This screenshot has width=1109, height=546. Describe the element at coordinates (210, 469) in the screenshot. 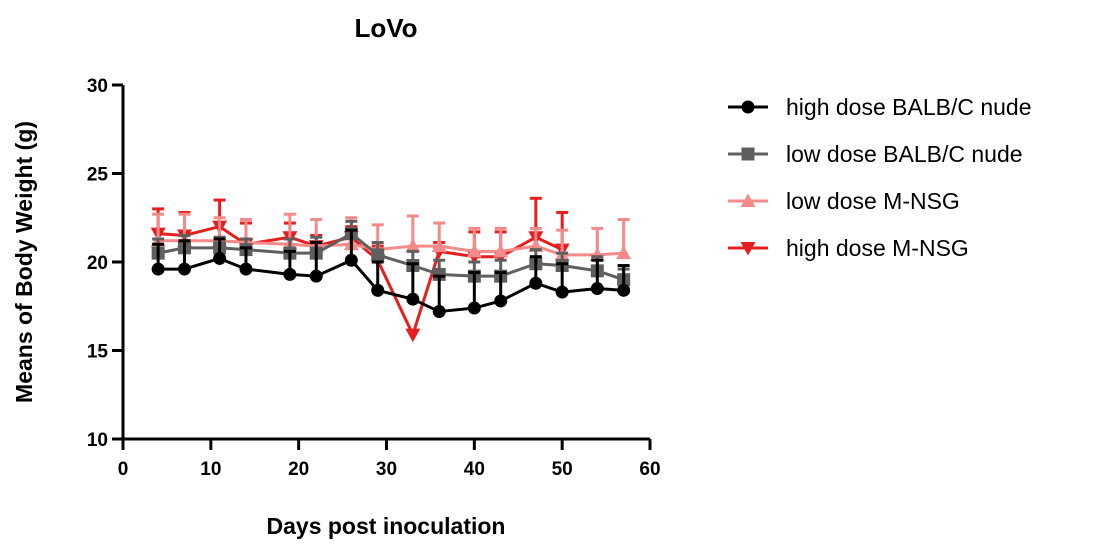

I see `x-tick-label: 10` at that location.